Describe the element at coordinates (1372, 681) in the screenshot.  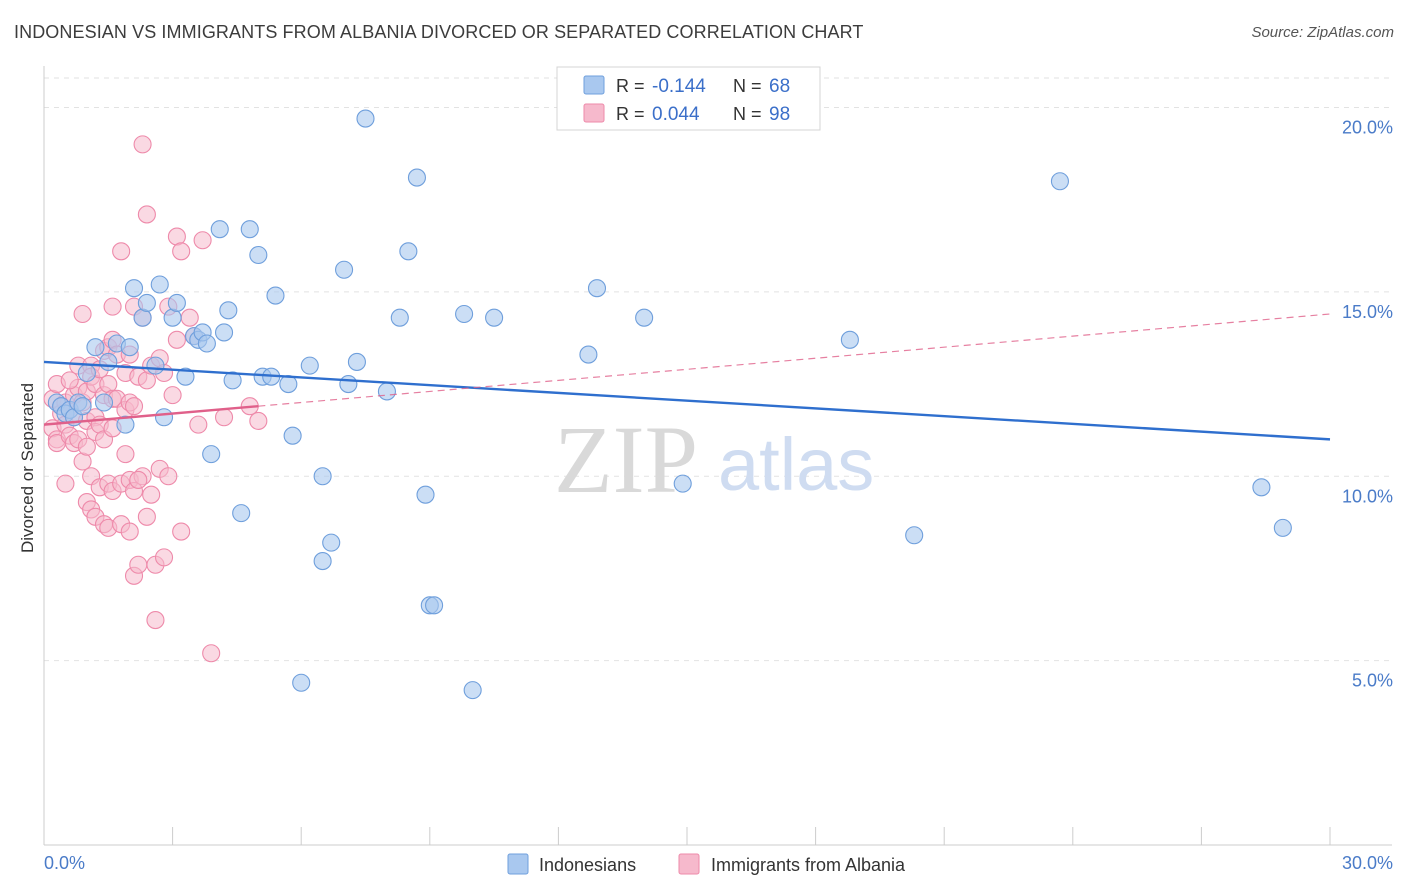
I see `y-tick-label-0: 5.0%` at that location.